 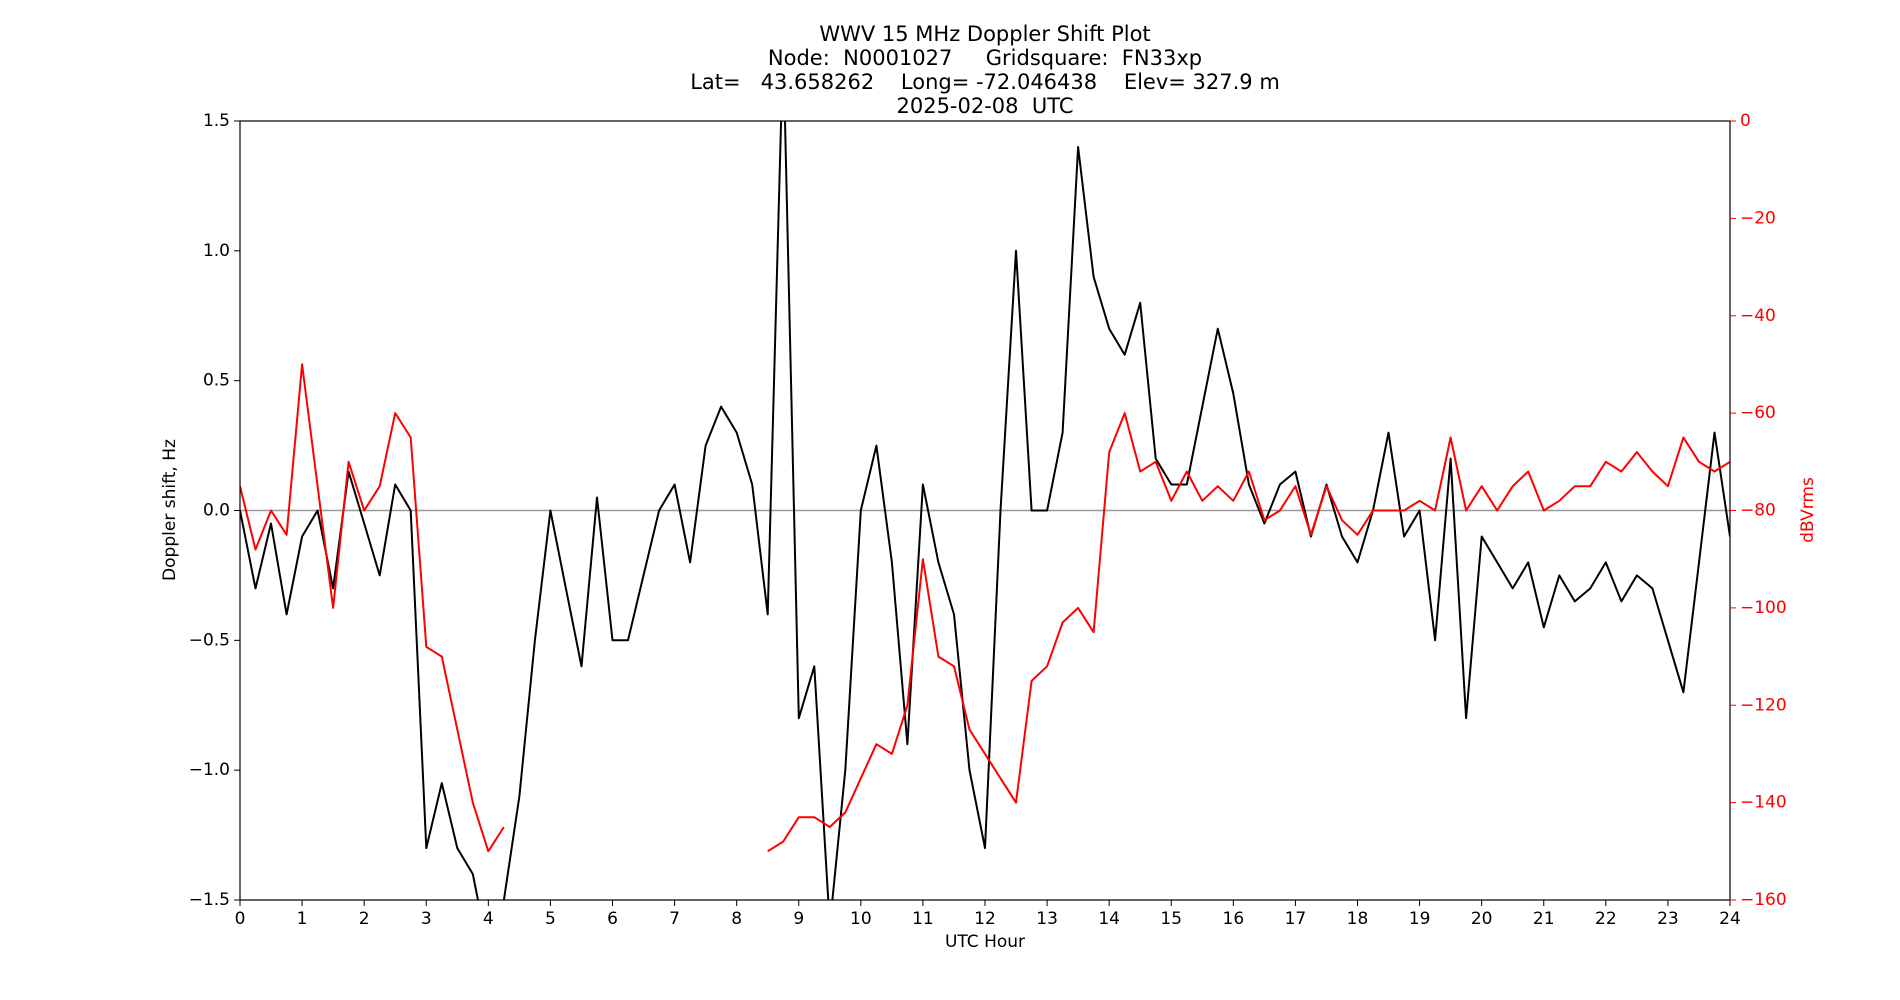 What do you see at coordinates (488, 919) in the screenshot?
I see `x-tick-label: 4` at bounding box center [488, 919].